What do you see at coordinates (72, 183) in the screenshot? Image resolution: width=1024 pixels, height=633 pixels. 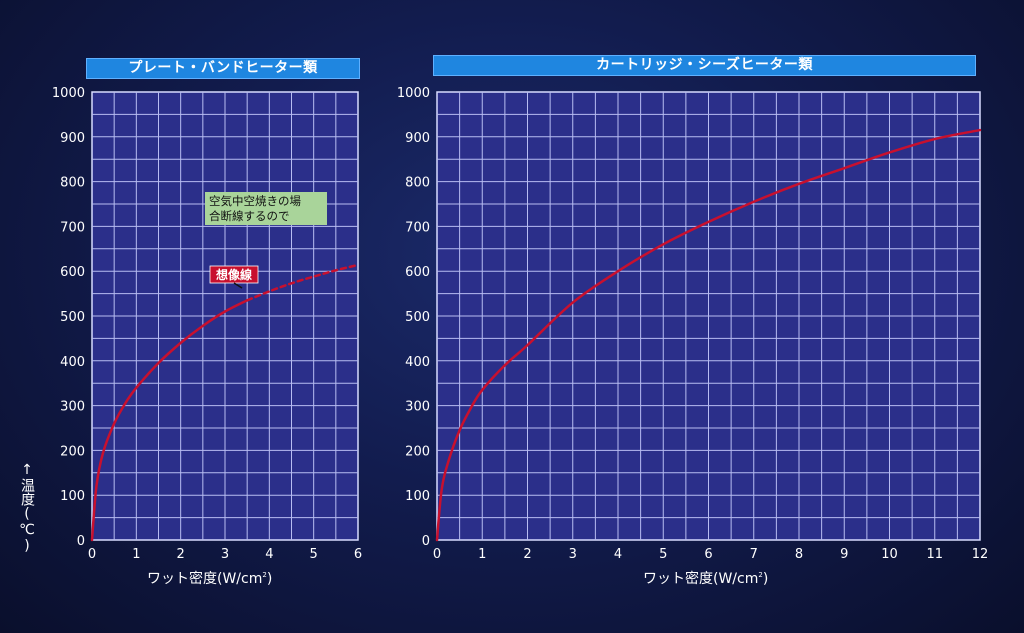 I see `chart1-y-tick-label: 800` at bounding box center [72, 183].